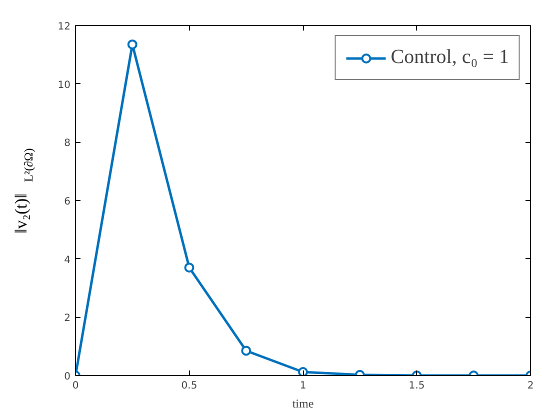  What do you see at coordinates (67, 202) in the screenshot?
I see `y-tick-label: 6` at bounding box center [67, 202].